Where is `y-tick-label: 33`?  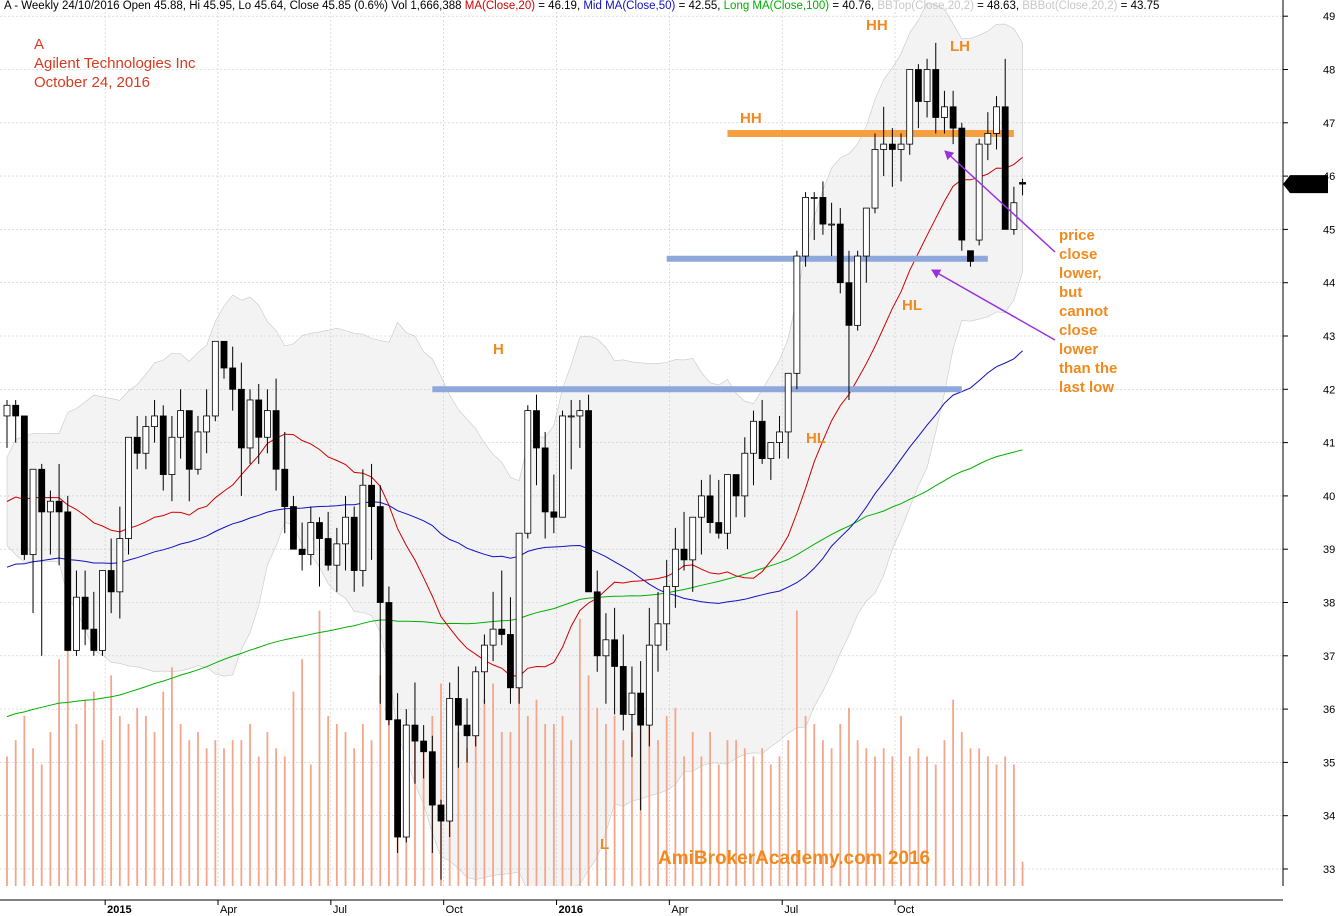 y-tick-label: 33 is located at coordinates (1329, 870).